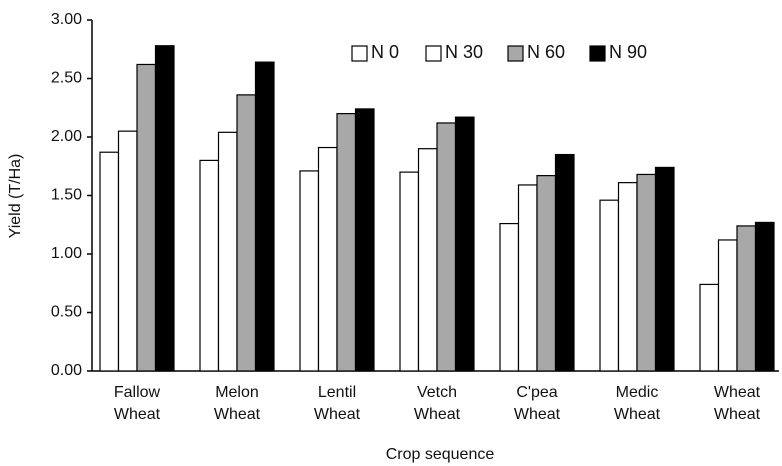 Image resolution: width=782 pixels, height=466 pixels. I want to click on x-tick-label: Medic Wheat, so click(637, 403).